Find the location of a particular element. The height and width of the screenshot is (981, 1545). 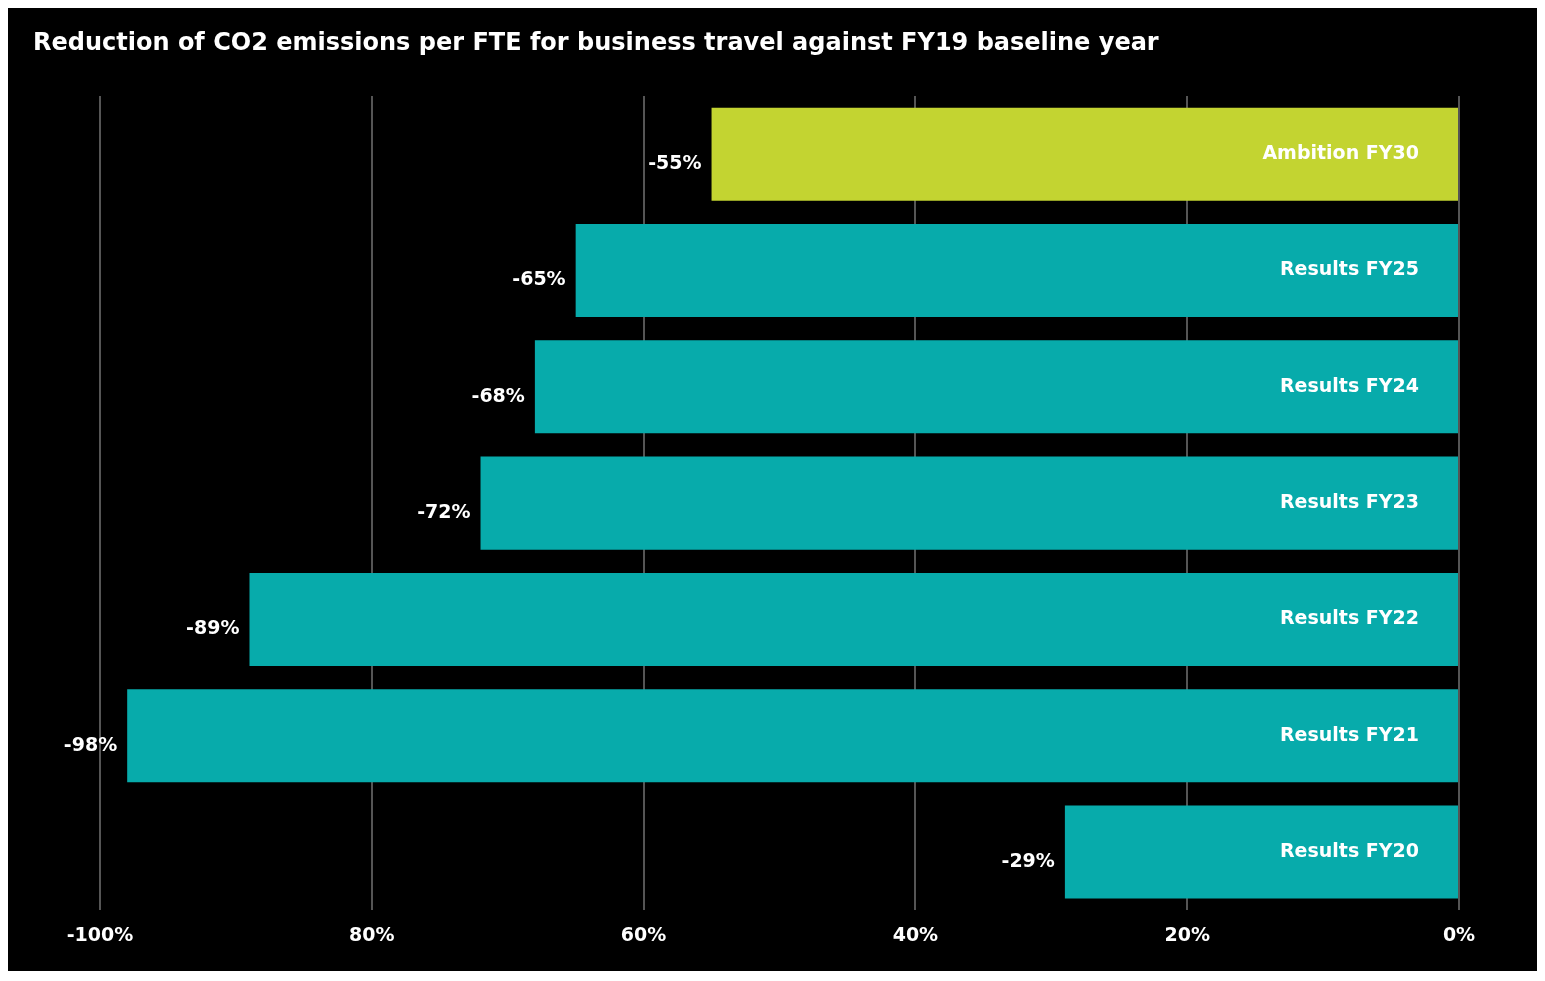

data-label: -98% is located at coordinates (90, 743).